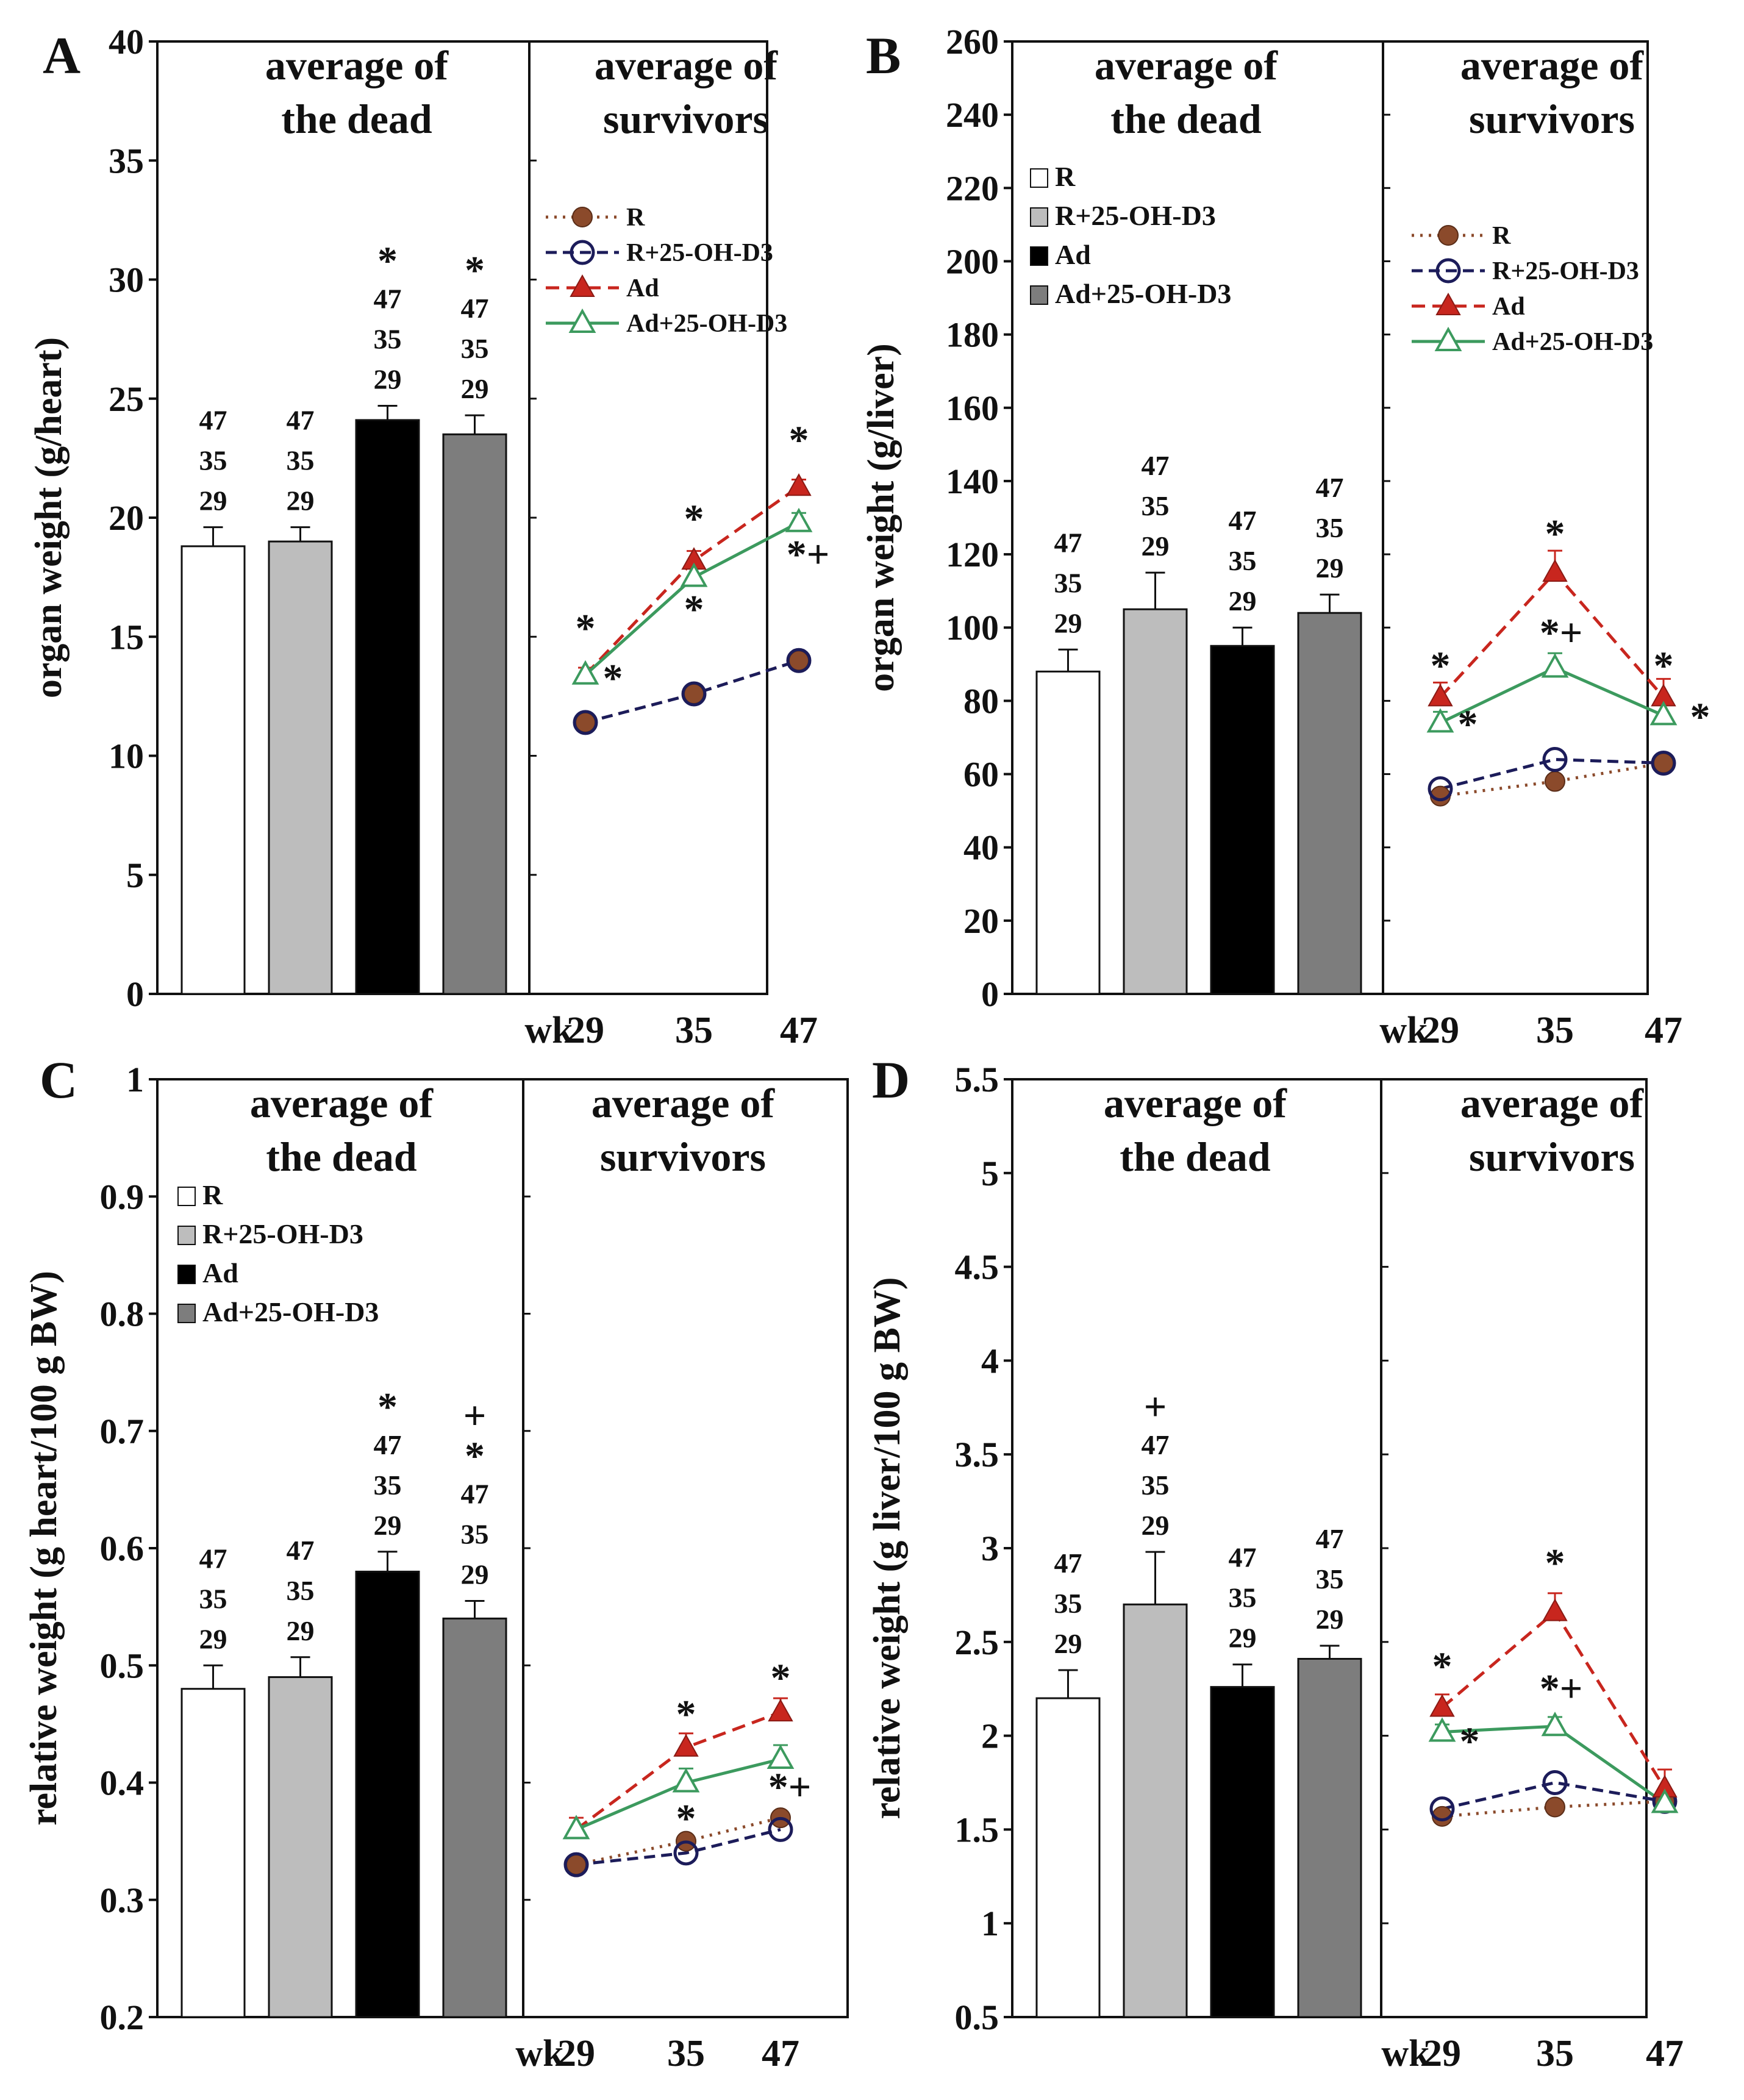 The width and height of the screenshot is (1744, 2100). What do you see at coordinates (977, 1267) in the screenshot?
I see `y-tick-label: 4.5` at bounding box center [977, 1267].